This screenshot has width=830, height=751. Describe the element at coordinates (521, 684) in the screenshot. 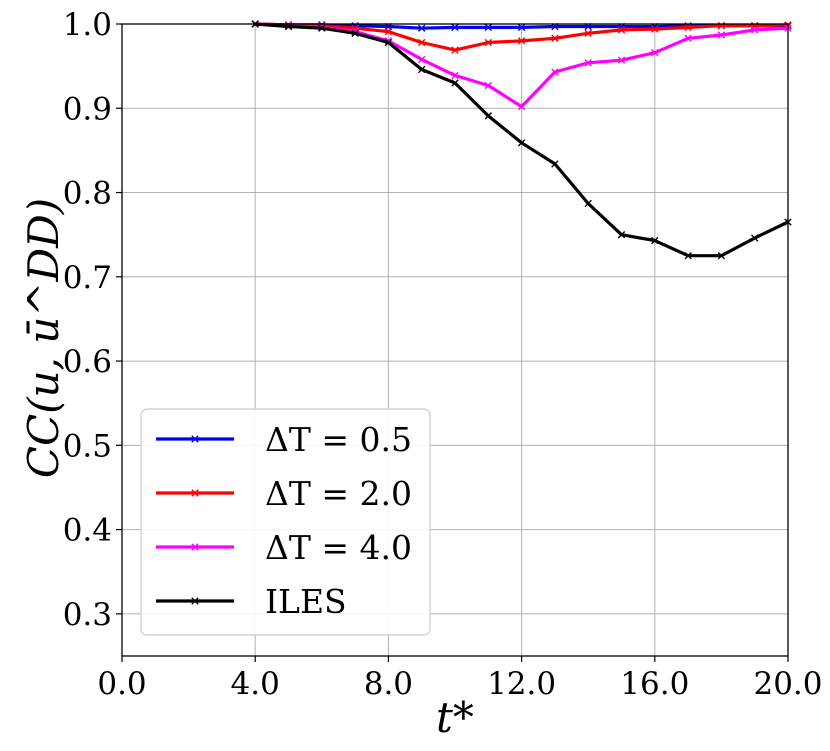

I see `x-tick-label: 12.0` at that location.